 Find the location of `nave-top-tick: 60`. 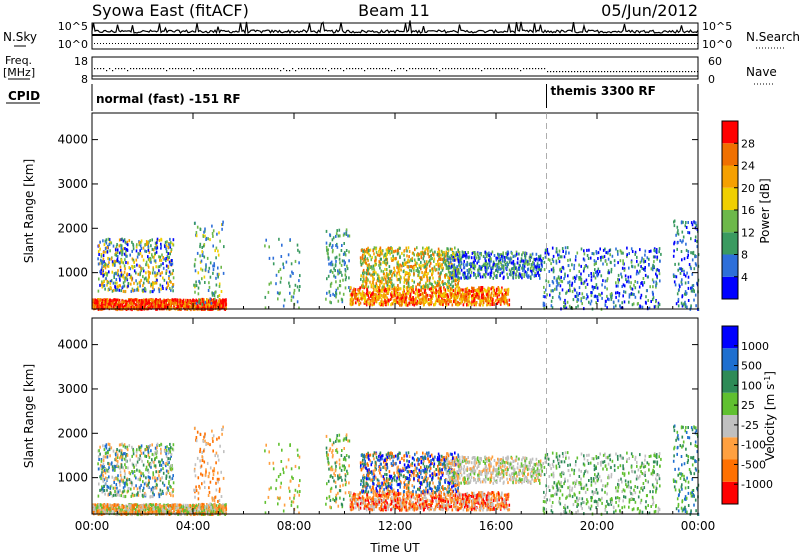

nave-top-tick: 60 is located at coordinates (715, 61).